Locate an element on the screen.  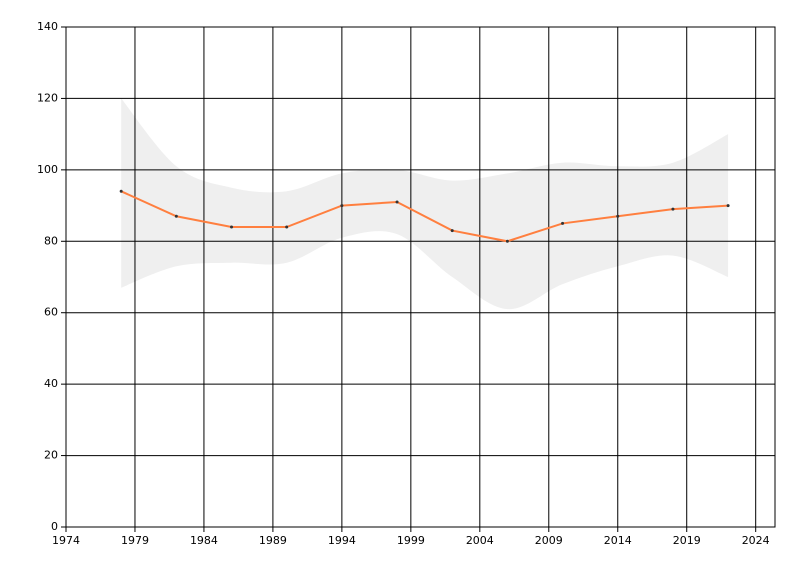
x-tick-label: 2024 is located at coordinates (756, 540).